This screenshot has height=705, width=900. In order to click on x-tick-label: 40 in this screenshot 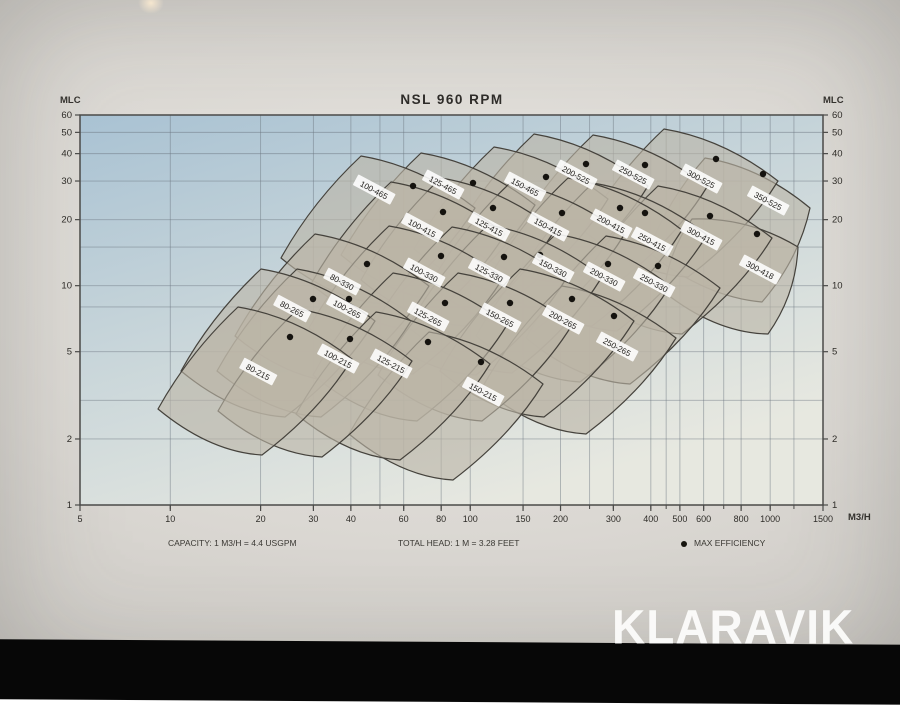, I will do `click(351, 519)`.